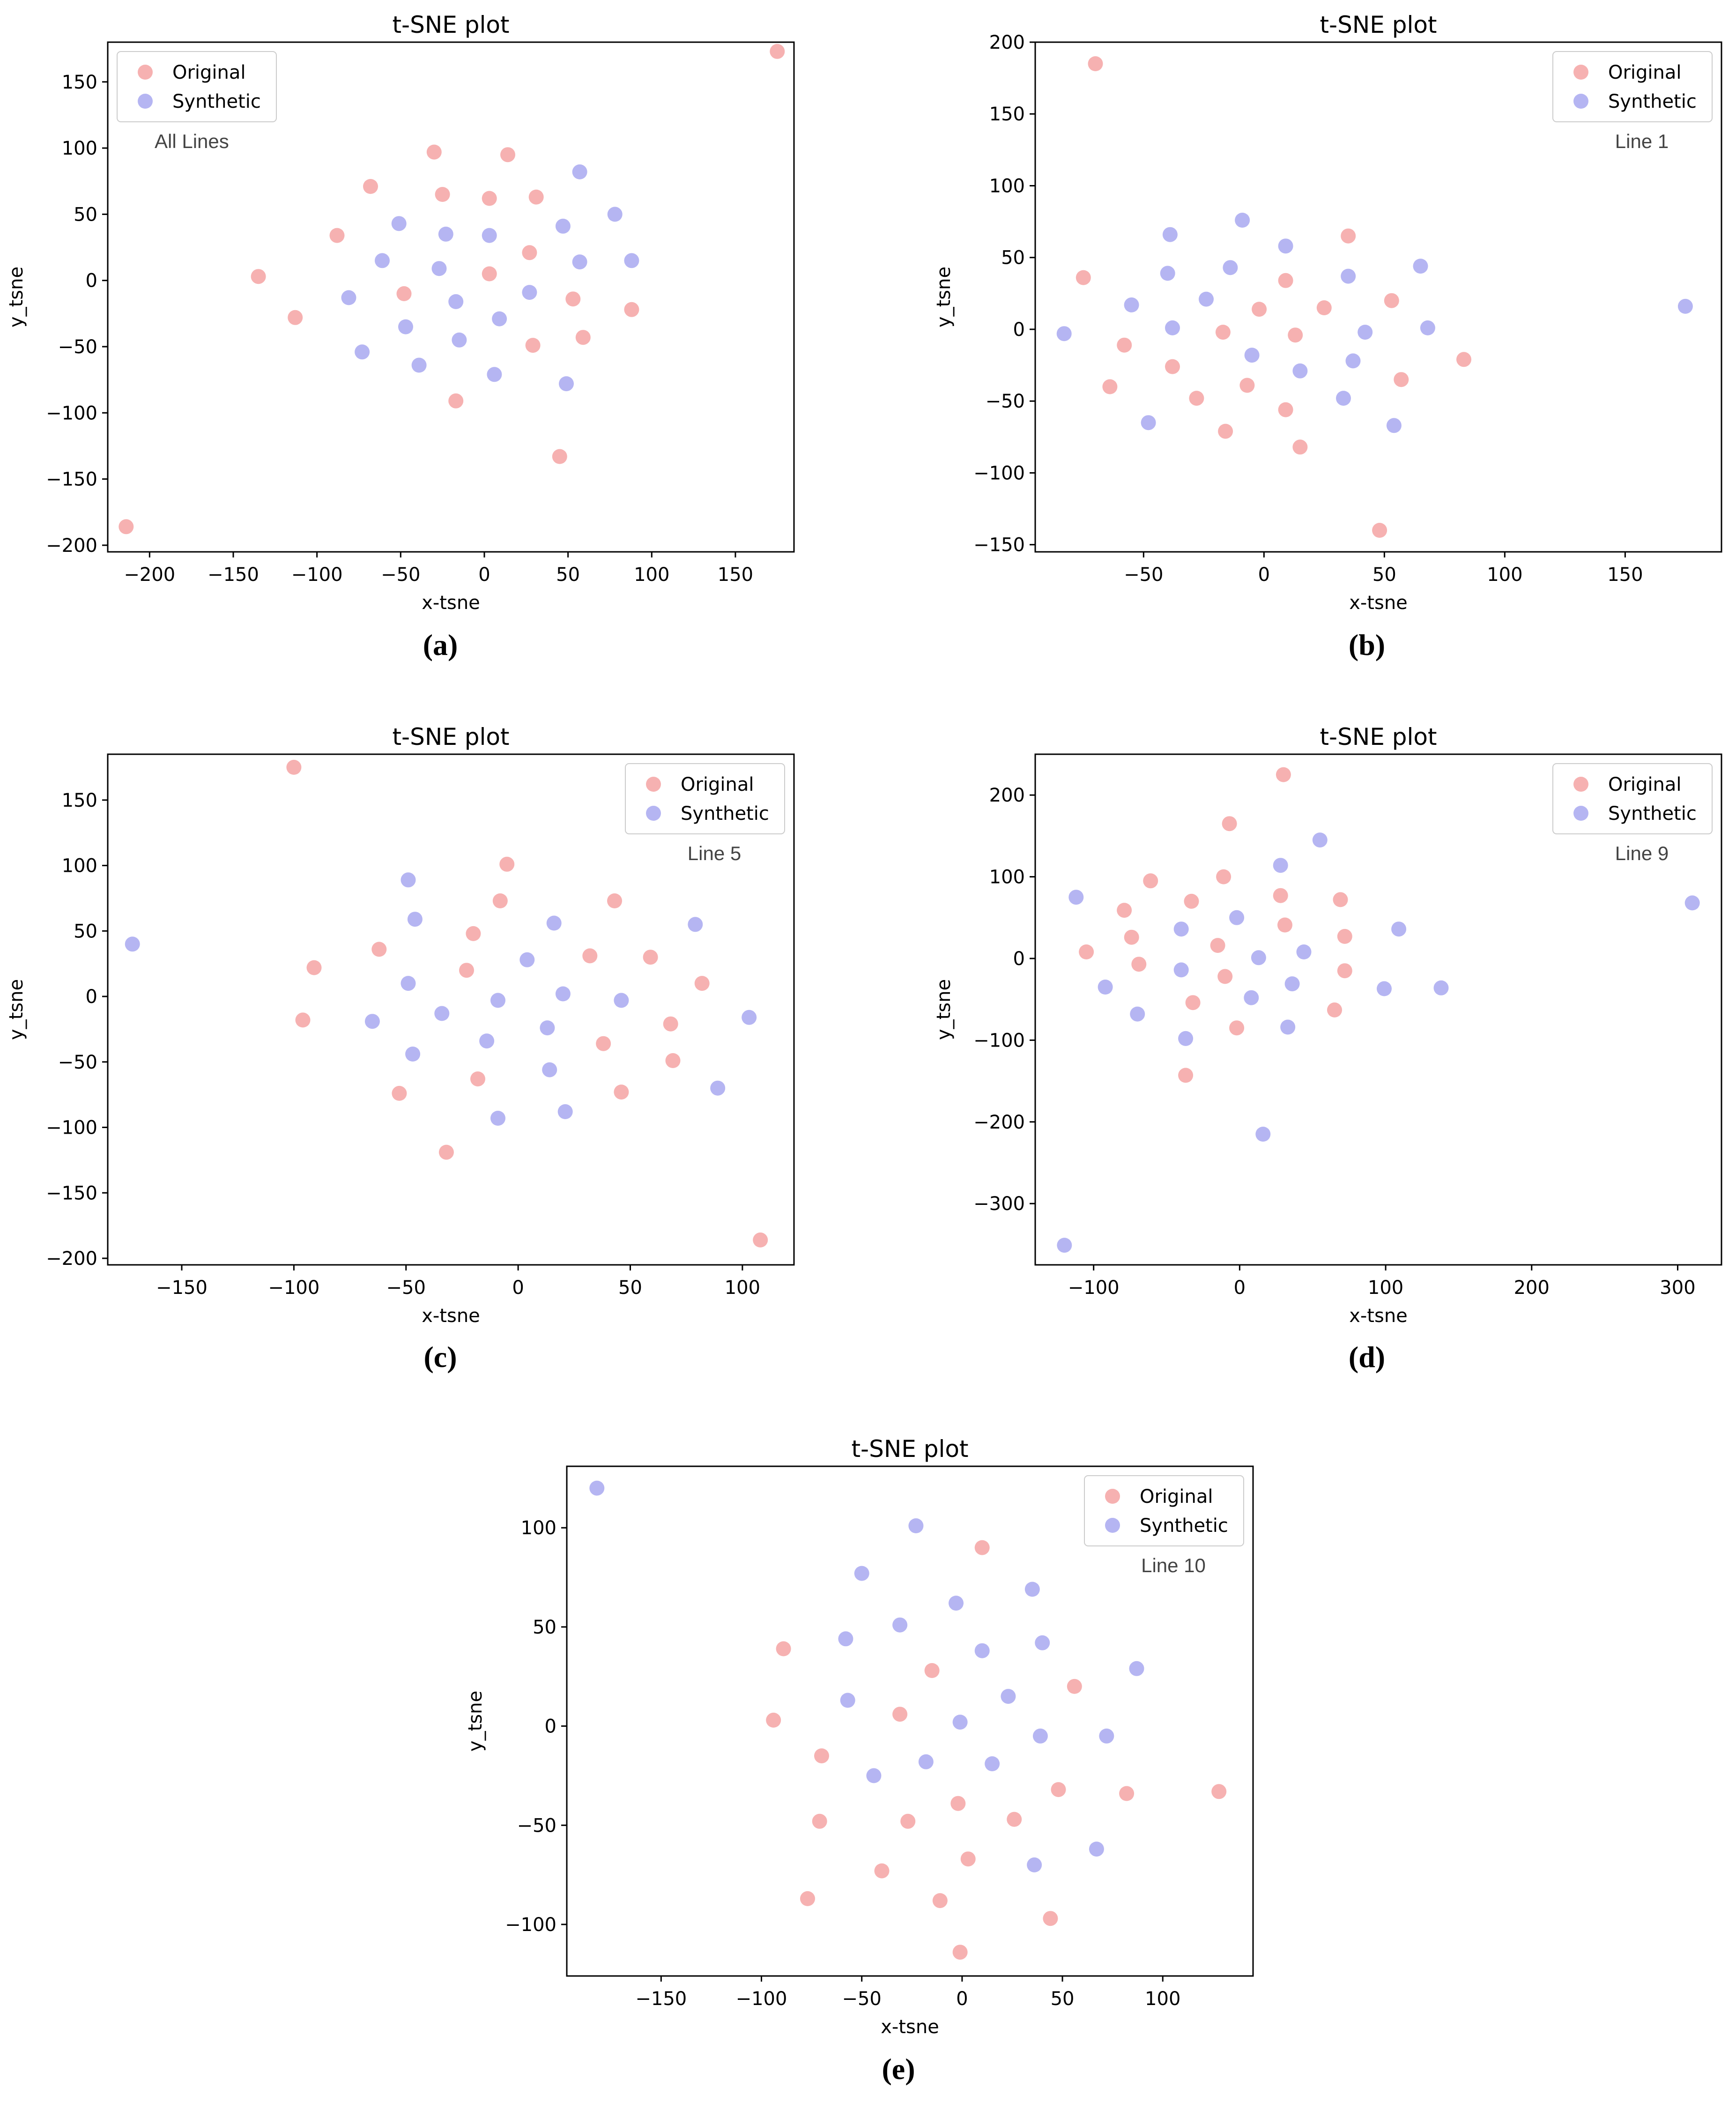 This screenshot has height=2102, width=1736. Describe the element at coordinates (1367, 644) in the screenshot. I see `caption-b: (b)` at that location.